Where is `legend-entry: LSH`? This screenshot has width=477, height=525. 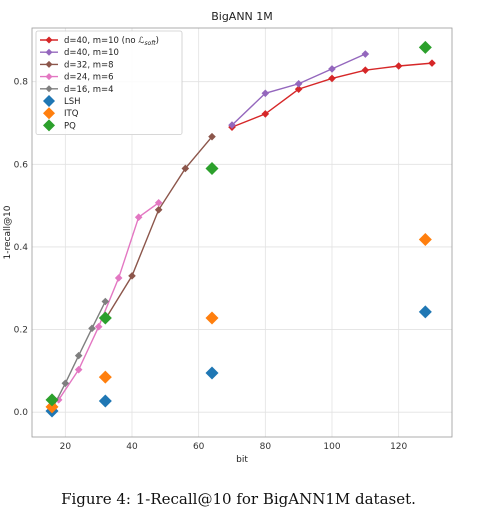 legend-entry: LSH is located at coordinates (72, 102).